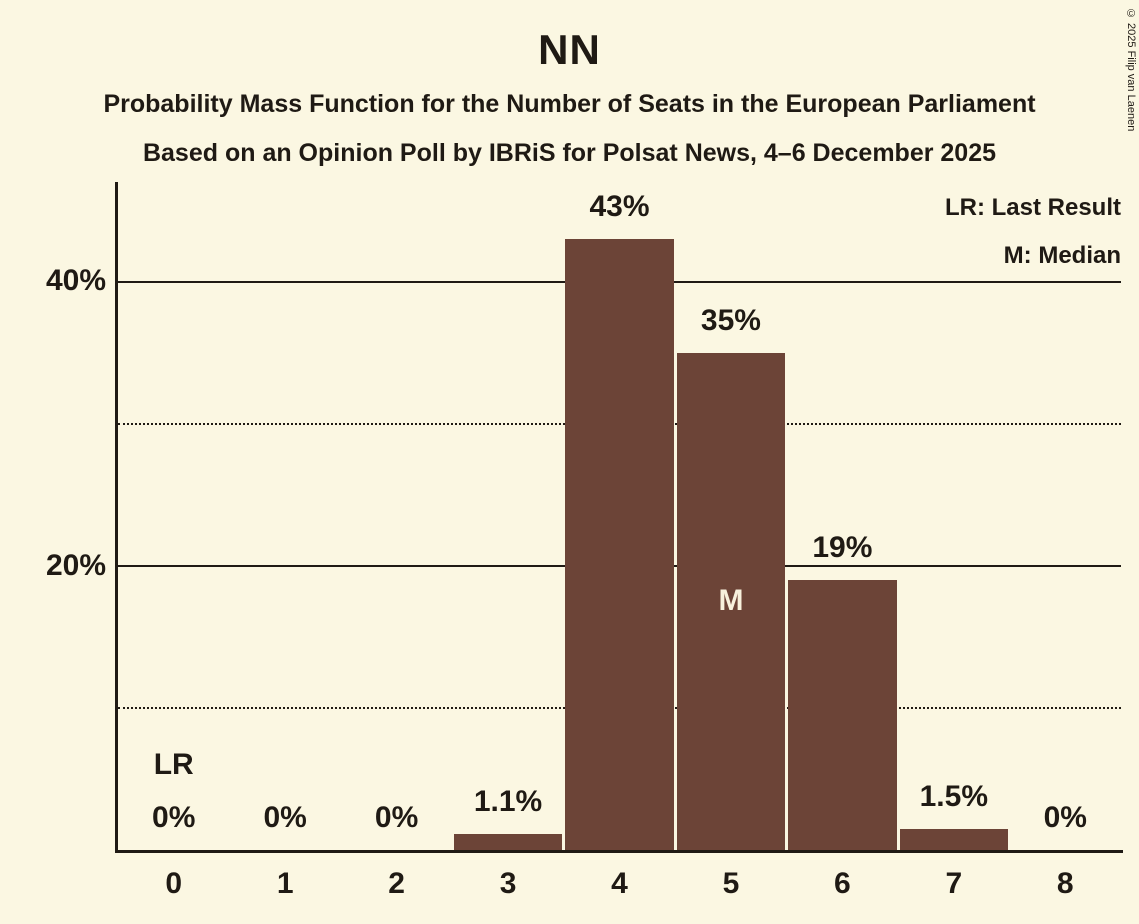 This screenshot has width=1139, height=924. What do you see at coordinates (173, 764) in the screenshot?
I see `last-result-marker: LR` at bounding box center [173, 764].